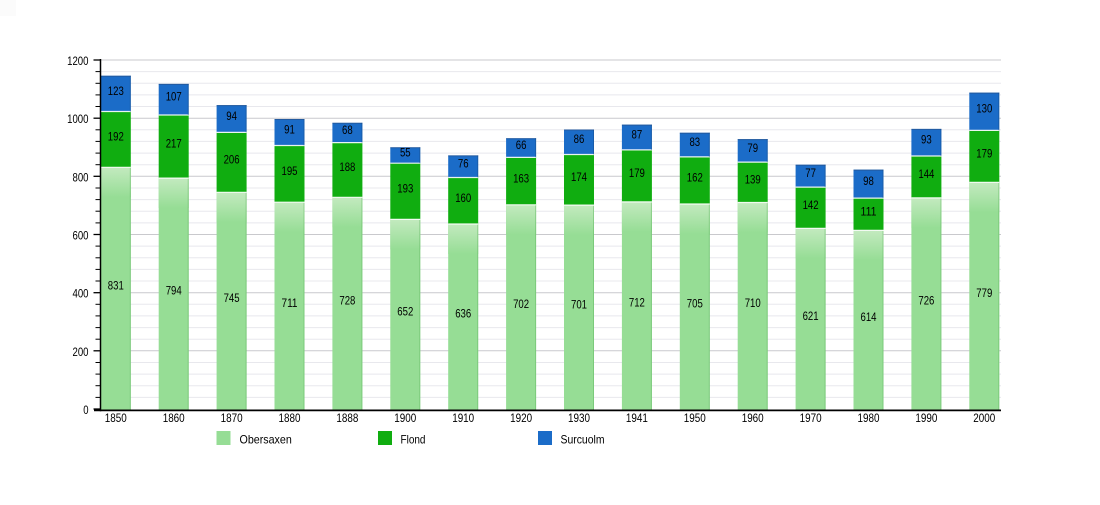 Image resolution: width=1100 pixels, height=505 pixels. Describe the element at coordinates (405, 189) in the screenshot. I see `svg-text: 193` at that location.